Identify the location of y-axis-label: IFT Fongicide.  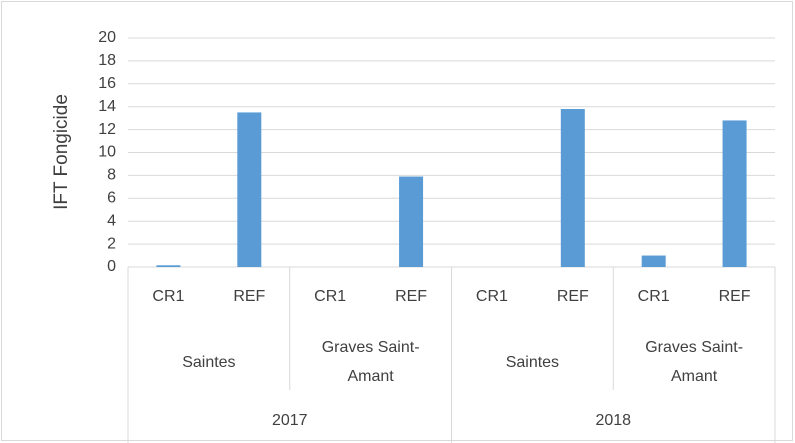
(61, 152).